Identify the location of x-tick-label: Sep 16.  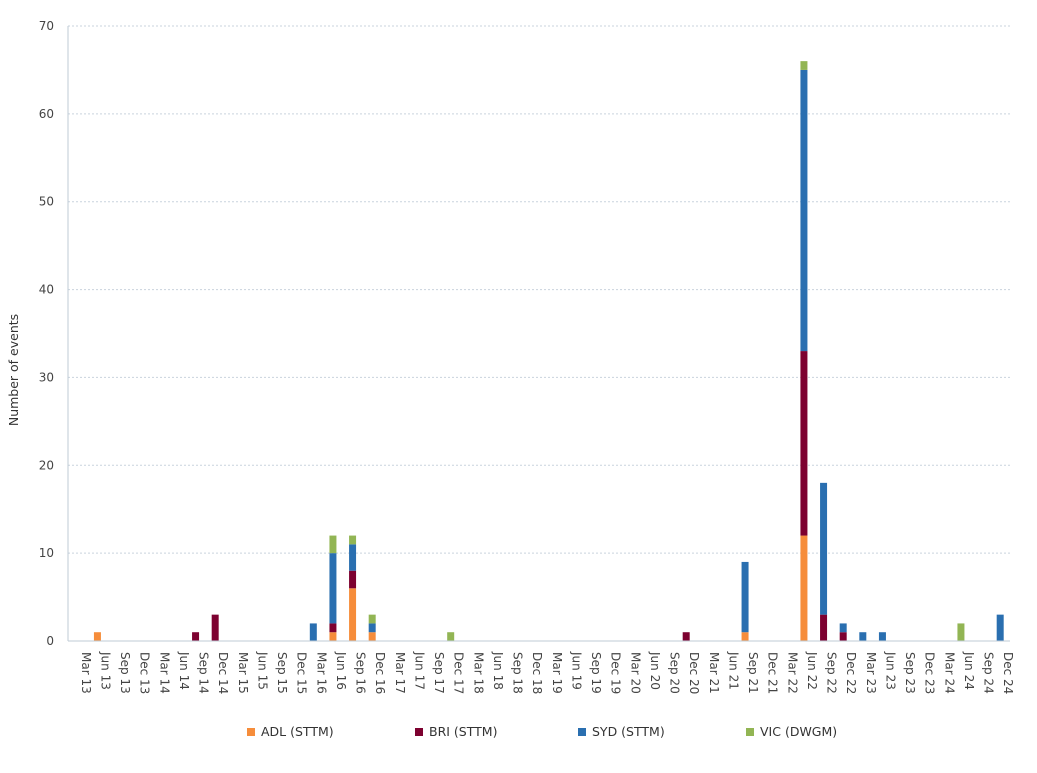
(361, 673).